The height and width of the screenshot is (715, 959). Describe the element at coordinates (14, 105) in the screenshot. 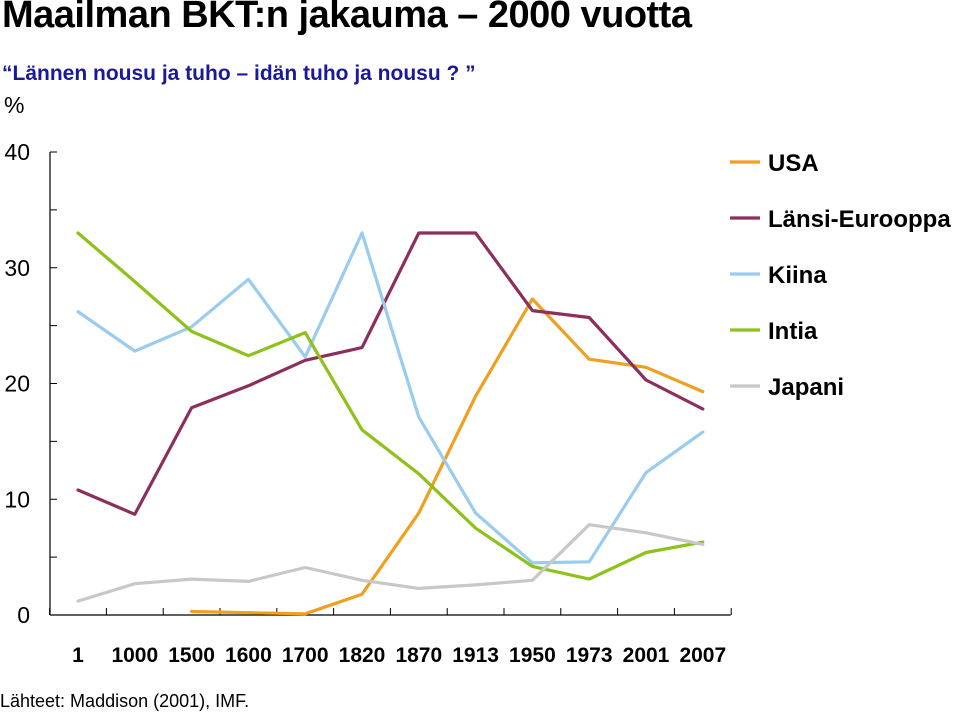

I see `y-axis-unit-label: %` at that location.